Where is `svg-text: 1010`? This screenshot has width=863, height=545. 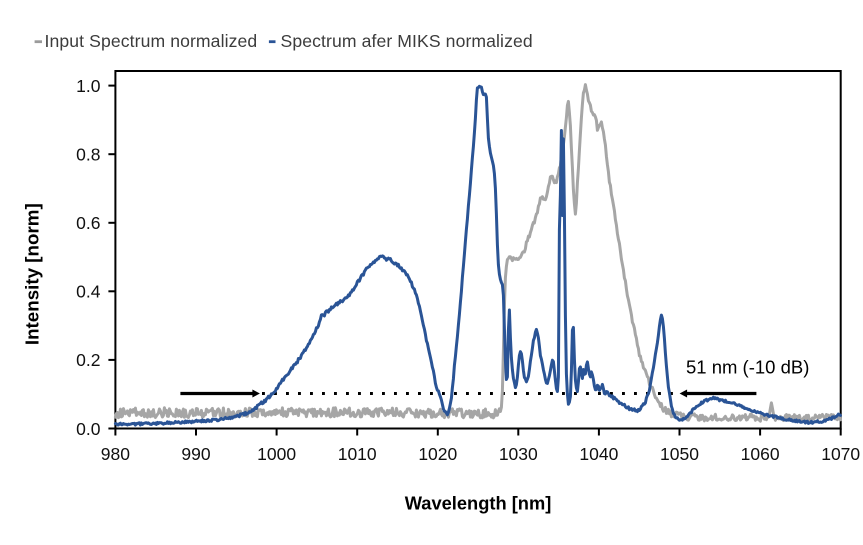
svg-text: 1010 is located at coordinates (357, 454).